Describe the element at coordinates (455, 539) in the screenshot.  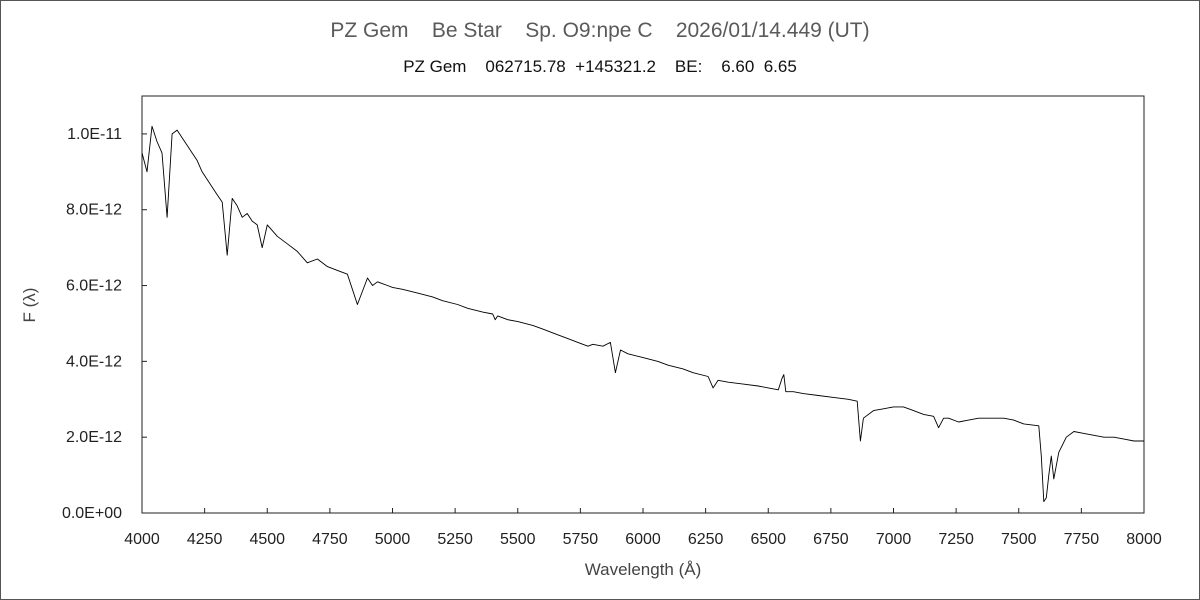
I see `x-tick-label: 5250` at that location.